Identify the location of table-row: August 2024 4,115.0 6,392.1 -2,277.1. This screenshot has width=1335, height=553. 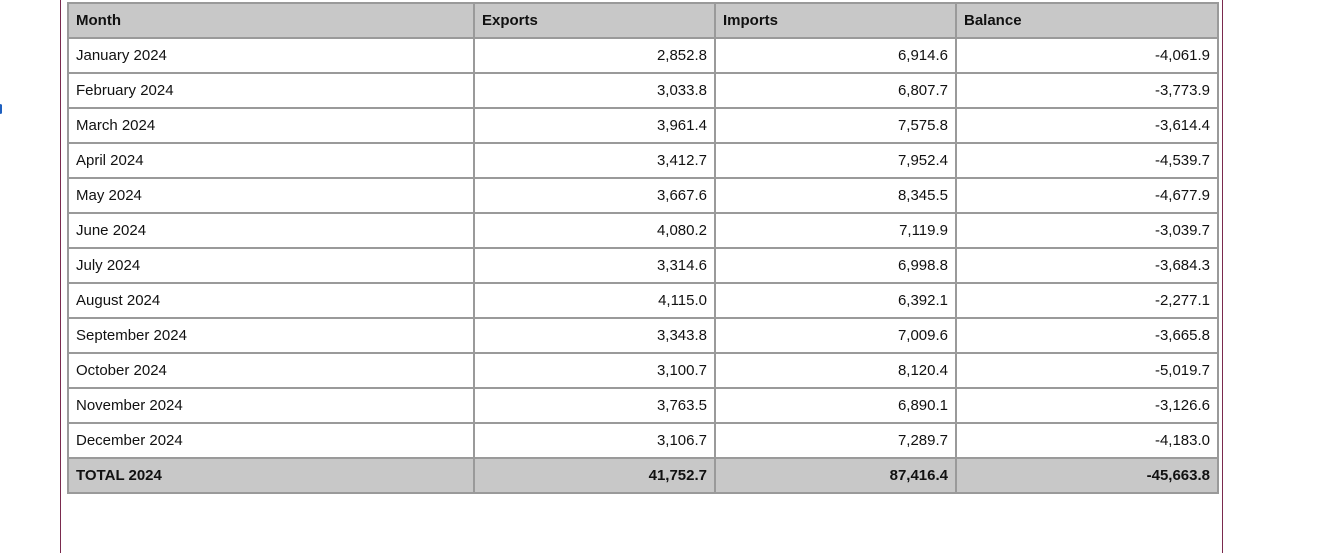
(643, 300).